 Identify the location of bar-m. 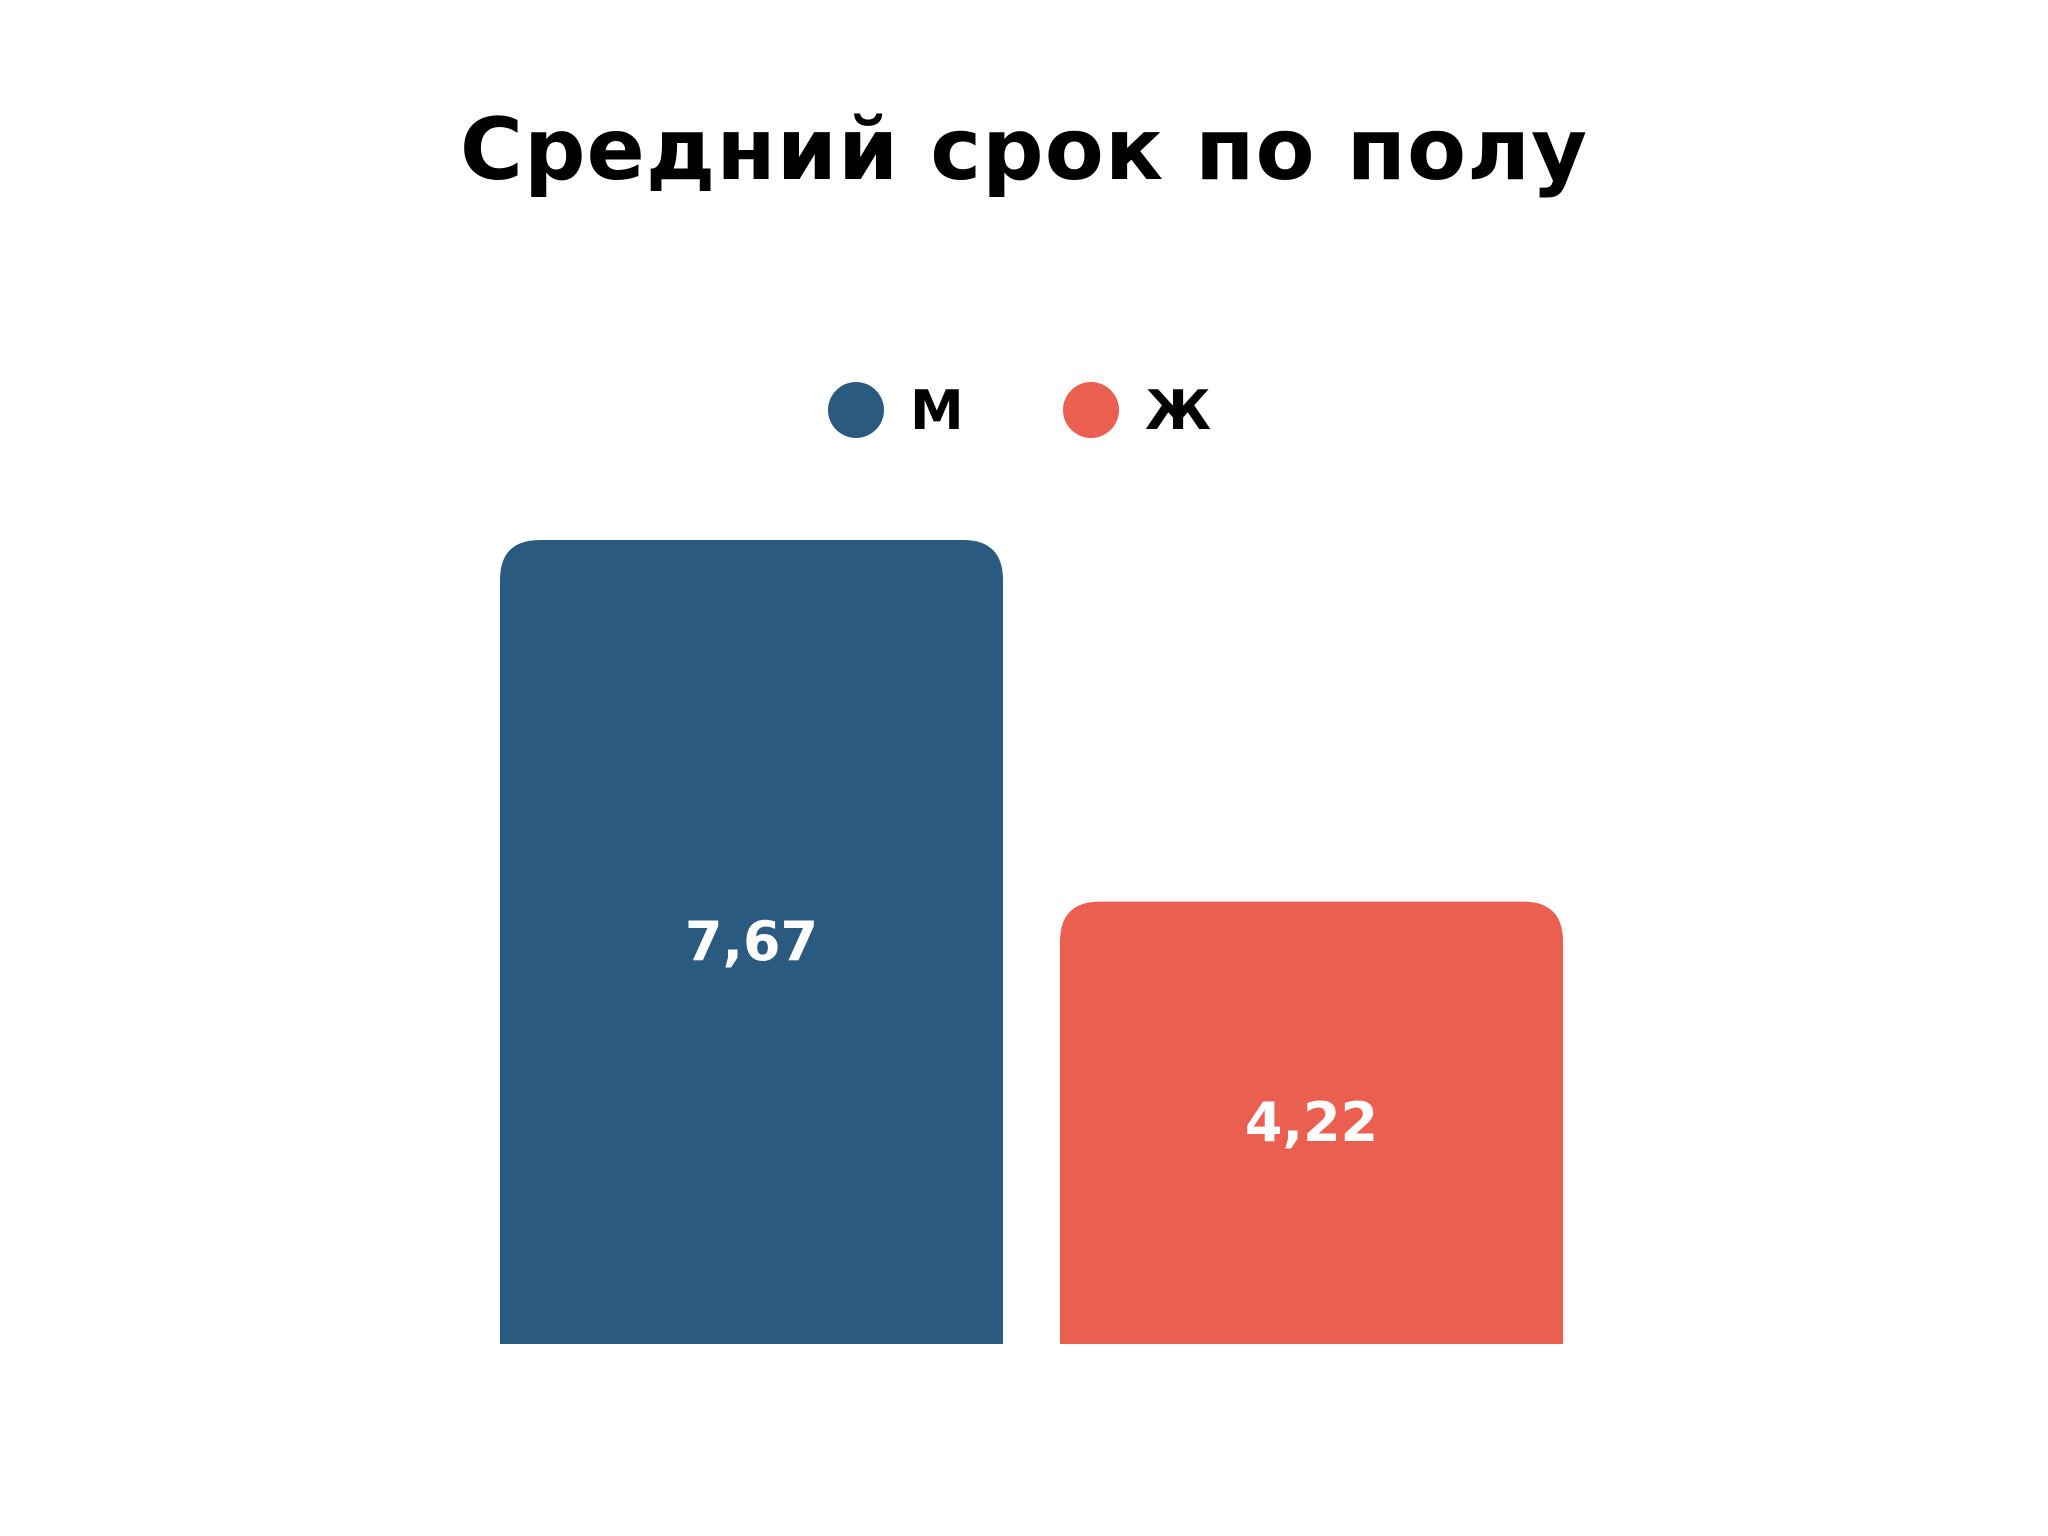
(751, 942).